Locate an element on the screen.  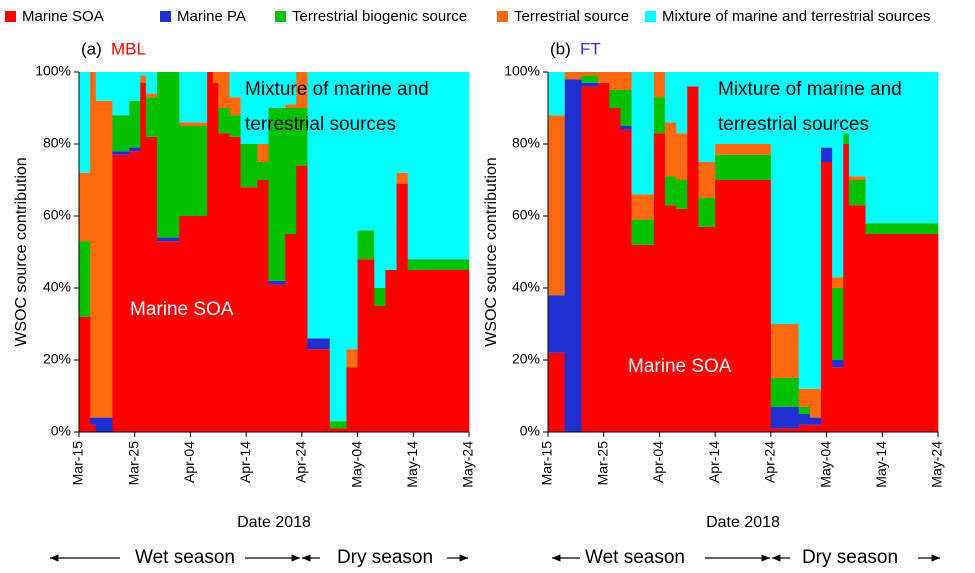
x-tick-label: May-14 is located at coordinates (881, 464).